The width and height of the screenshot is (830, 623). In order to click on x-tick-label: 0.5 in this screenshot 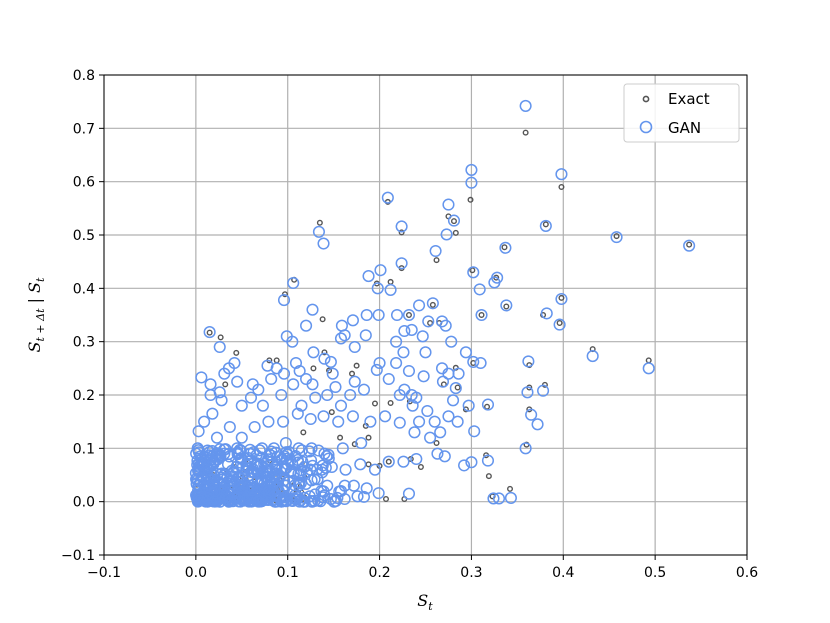, I will do `click(655, 573)`.